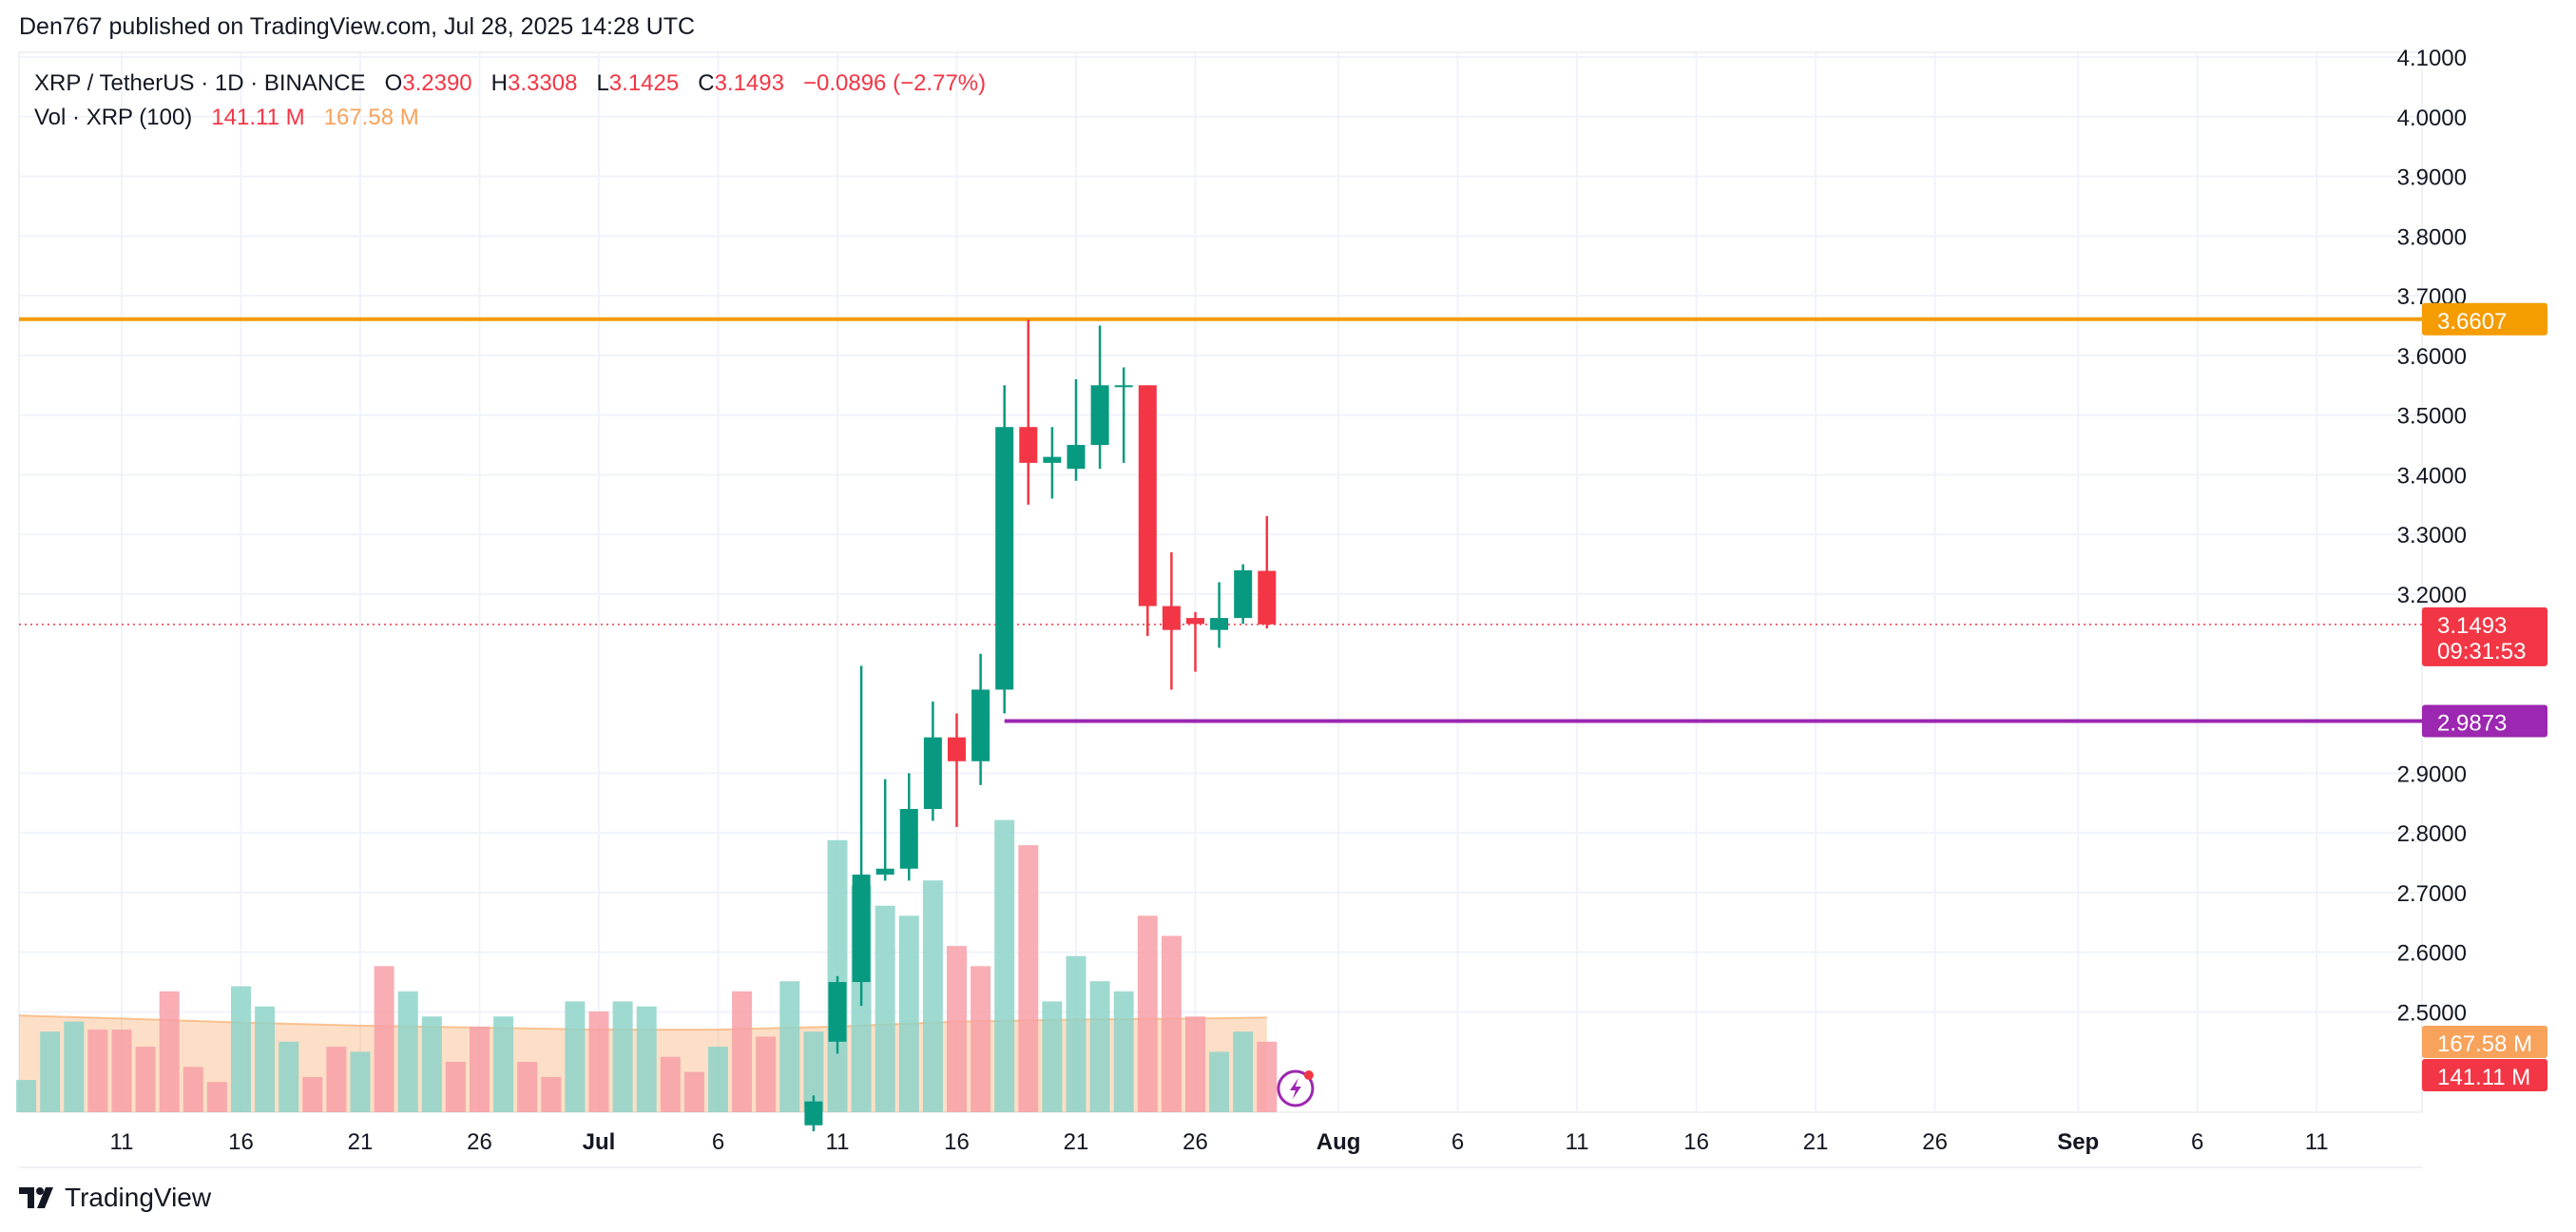 This screenshot has width=2576, height=1232. Describe the element at coordinates (2484, 1077) in the screenshot. I see `volume-value-label-text: 141.11 M` at that location.